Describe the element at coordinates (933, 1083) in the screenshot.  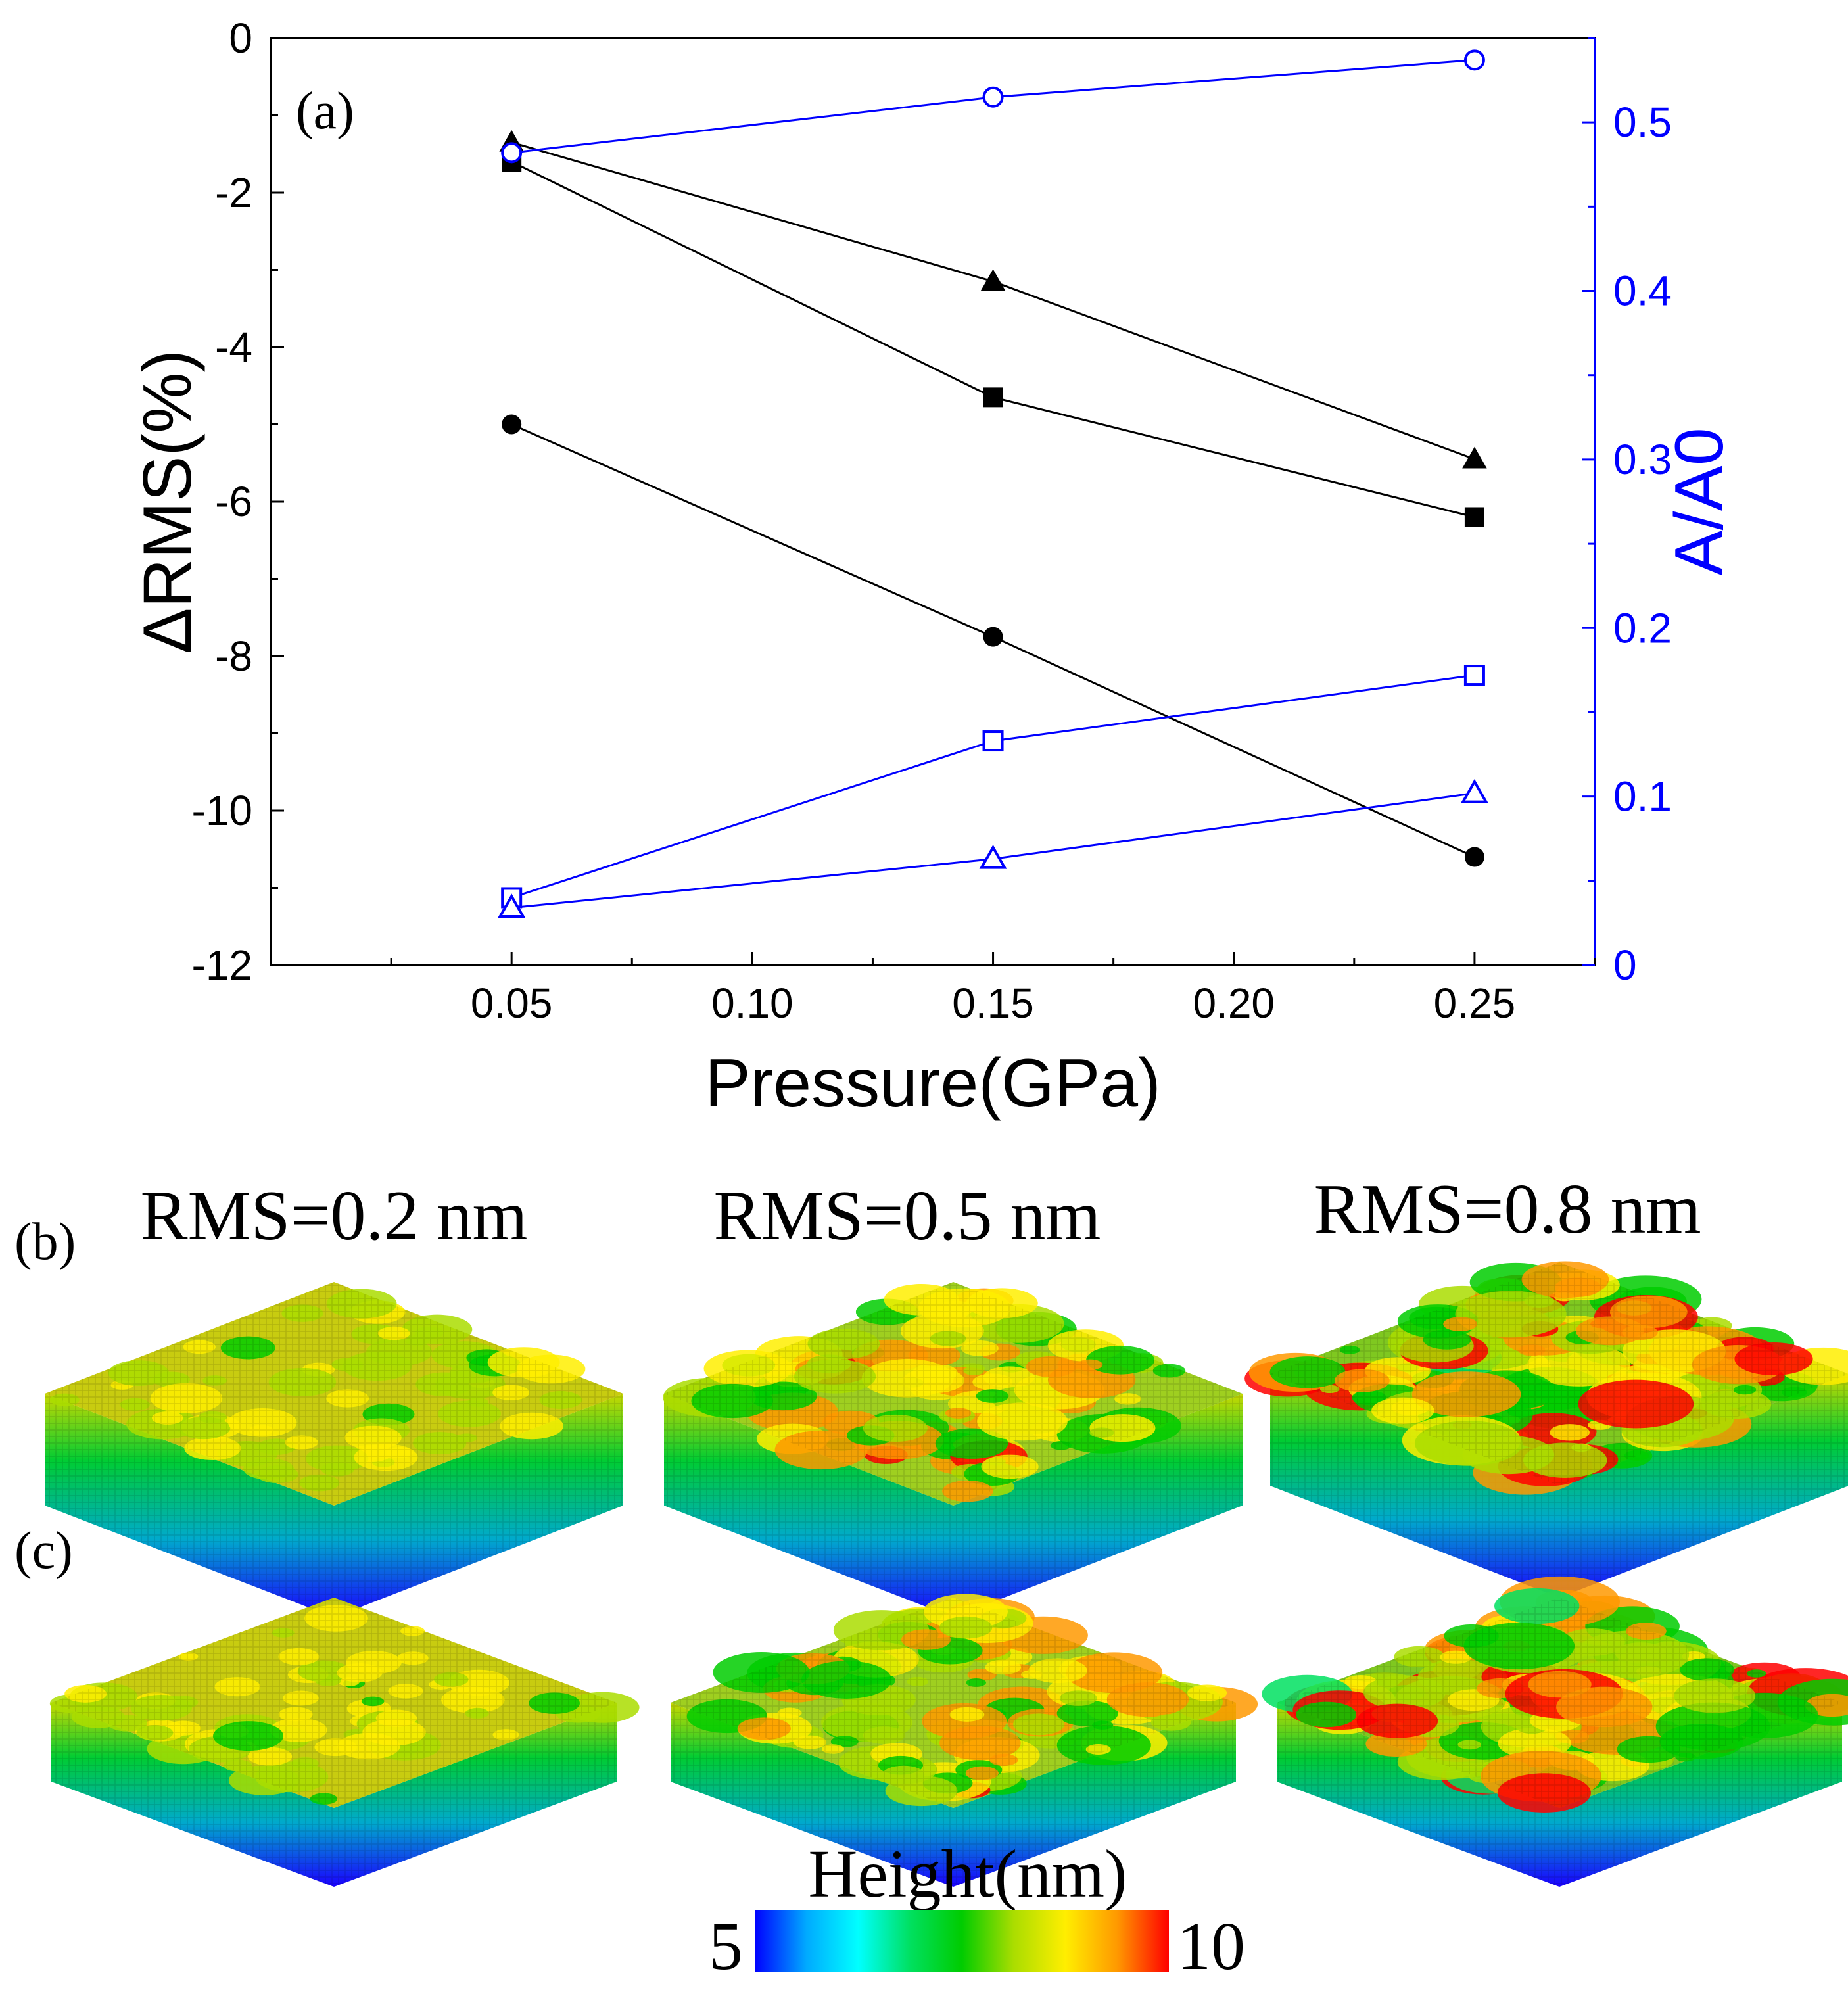
I see `x-axis-label: Pressure(GPa)` at that location.